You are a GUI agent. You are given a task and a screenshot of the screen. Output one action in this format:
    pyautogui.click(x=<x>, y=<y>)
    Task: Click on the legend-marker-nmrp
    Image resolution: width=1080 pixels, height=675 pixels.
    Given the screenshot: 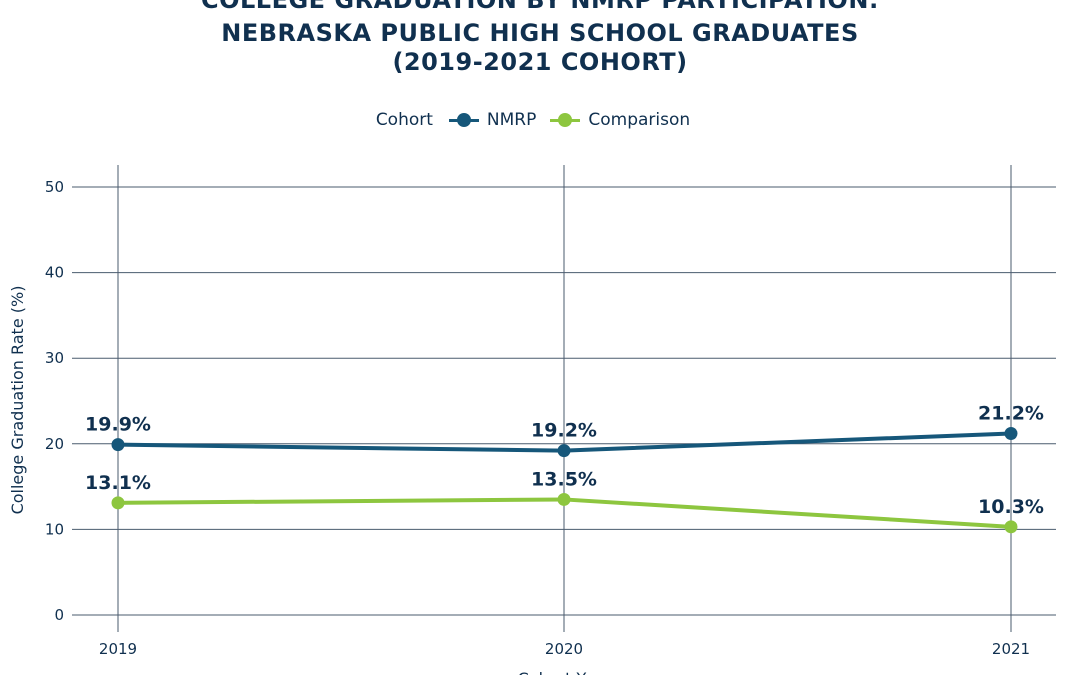 What is the action you would take?
    pyautogui.click(x=463, y=120)
    